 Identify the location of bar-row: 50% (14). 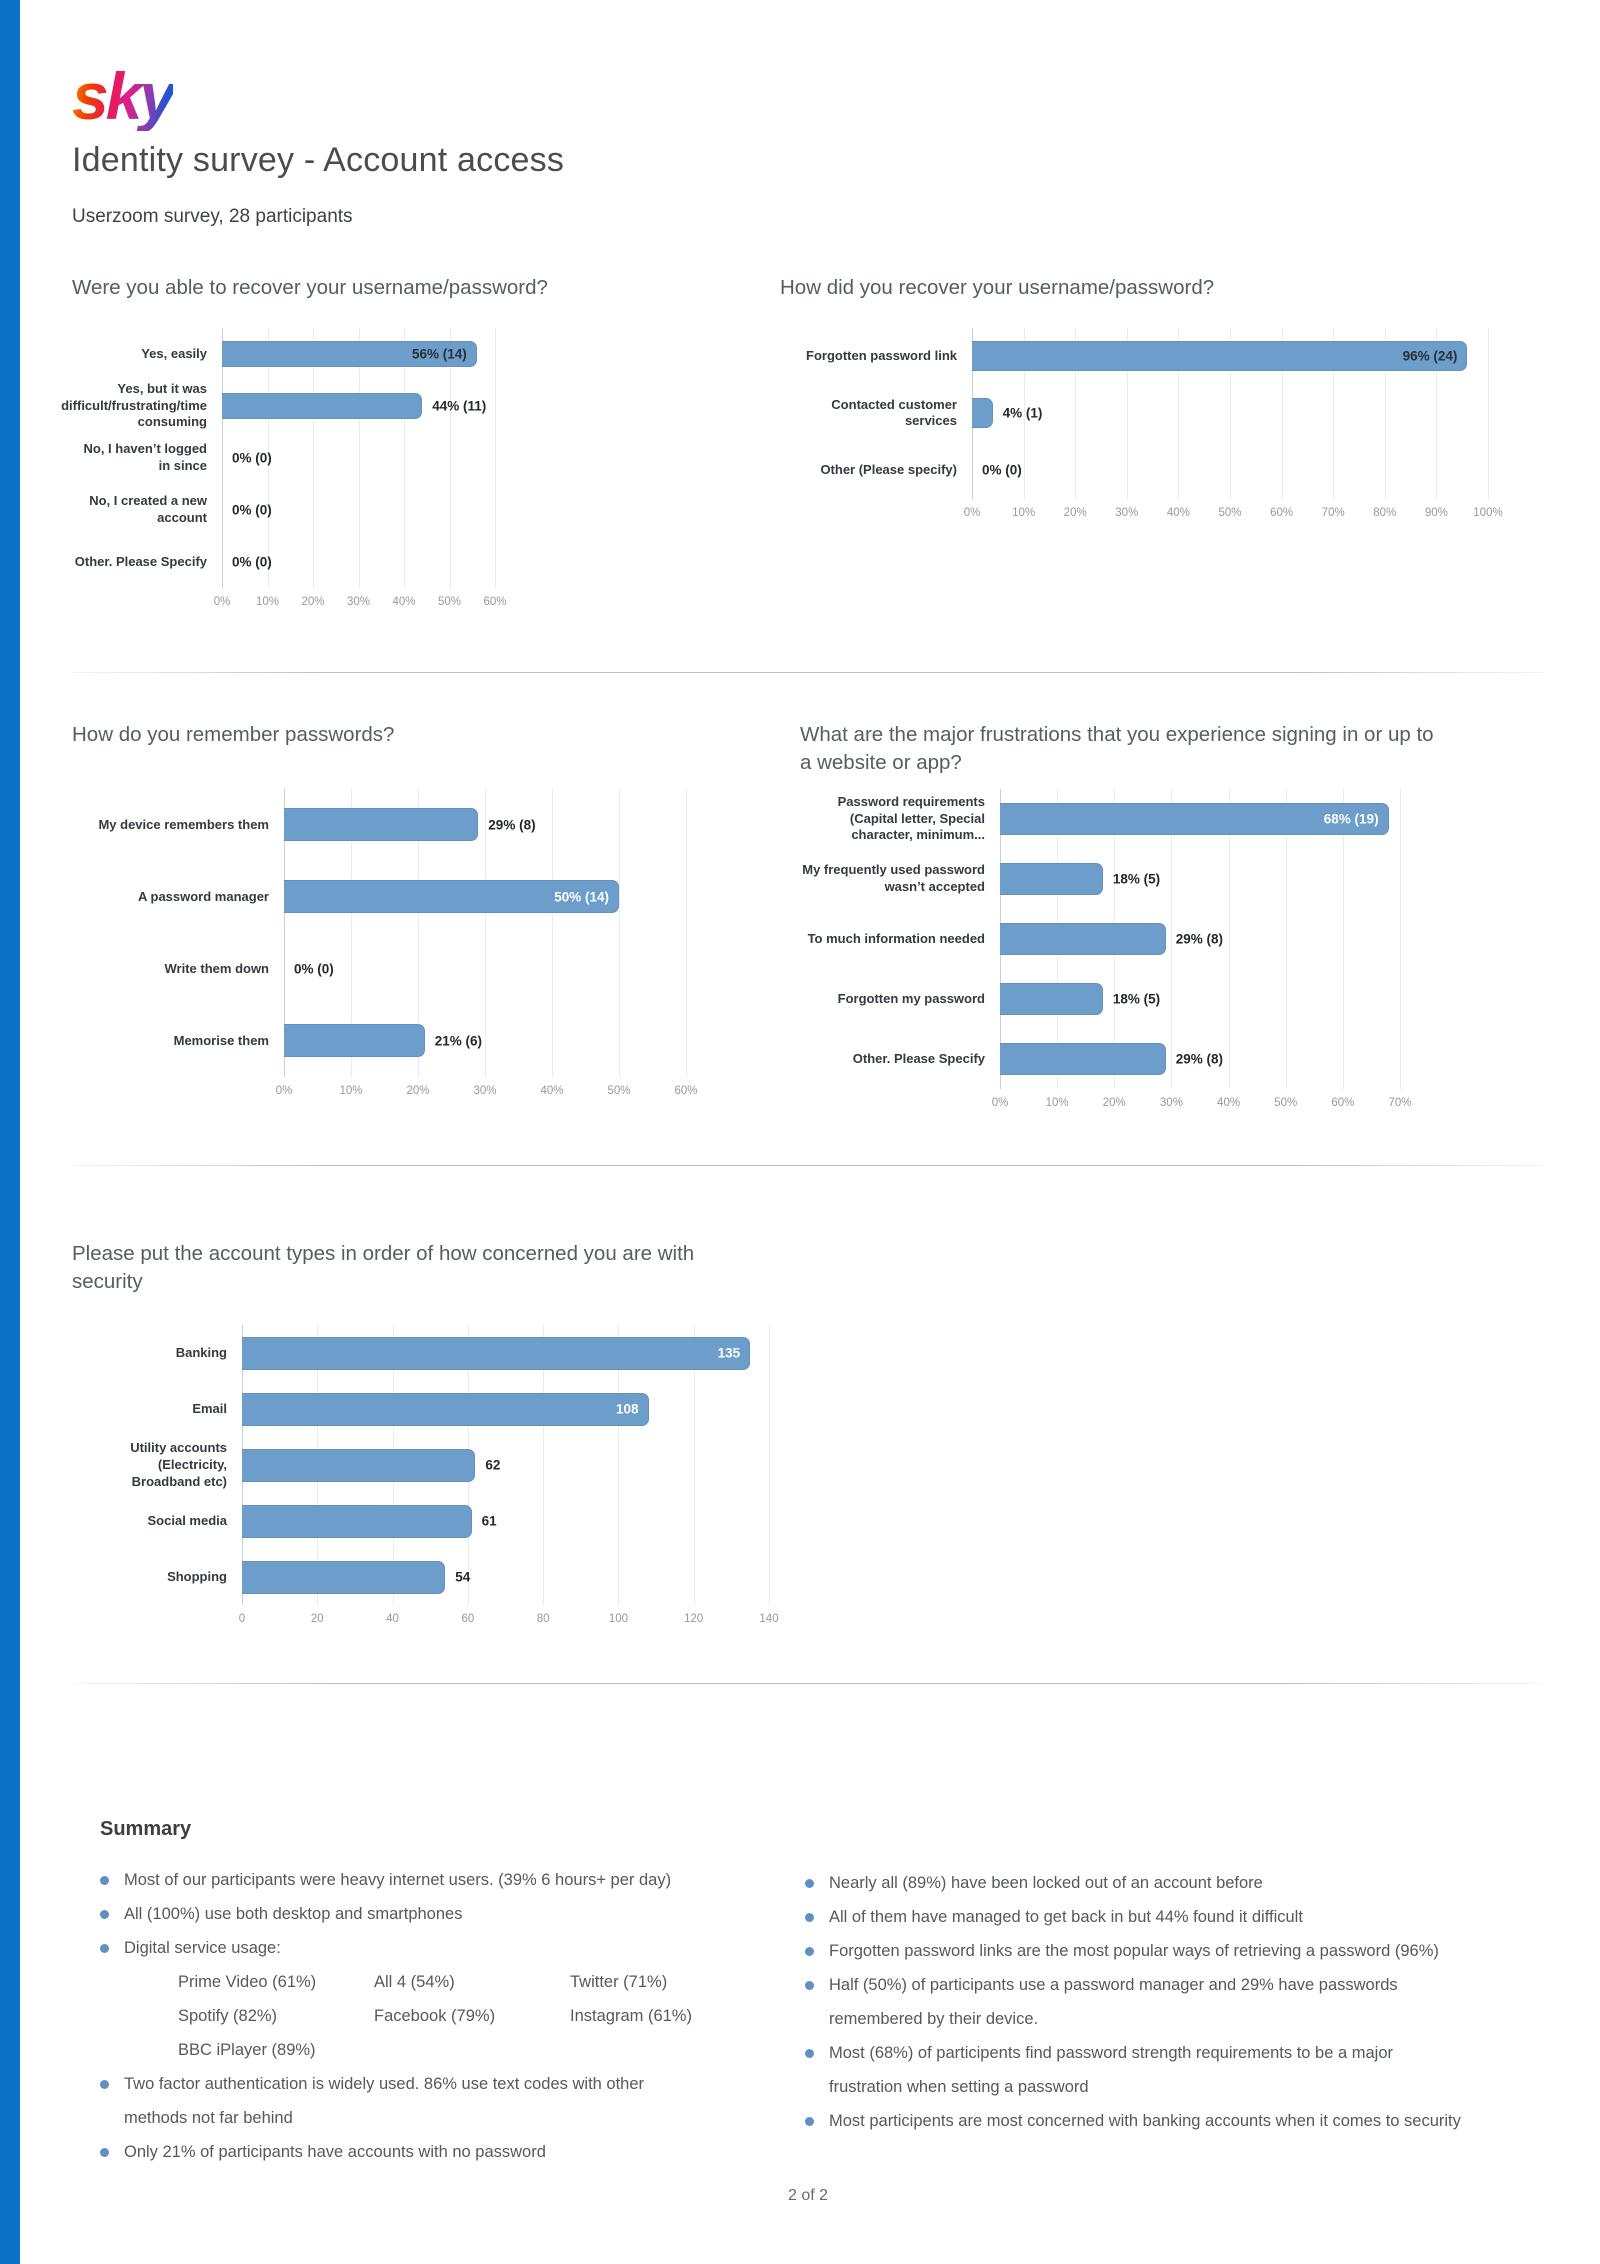
(485, 897).